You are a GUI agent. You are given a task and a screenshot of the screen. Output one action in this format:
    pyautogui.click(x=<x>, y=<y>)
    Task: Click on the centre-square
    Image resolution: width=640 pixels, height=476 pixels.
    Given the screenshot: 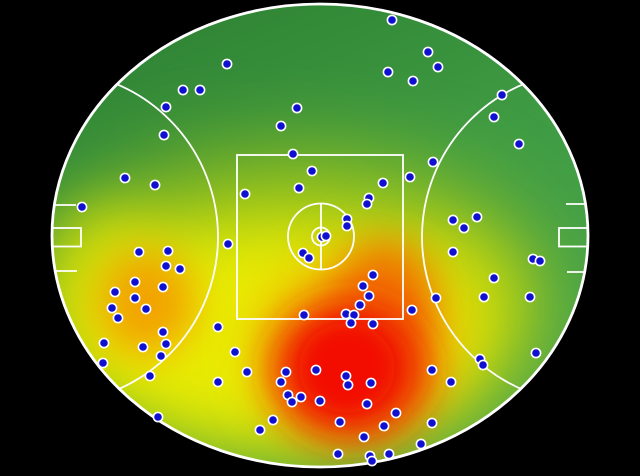 What is the action you would take?
    pyautogui.click(x=320, y=237)
    